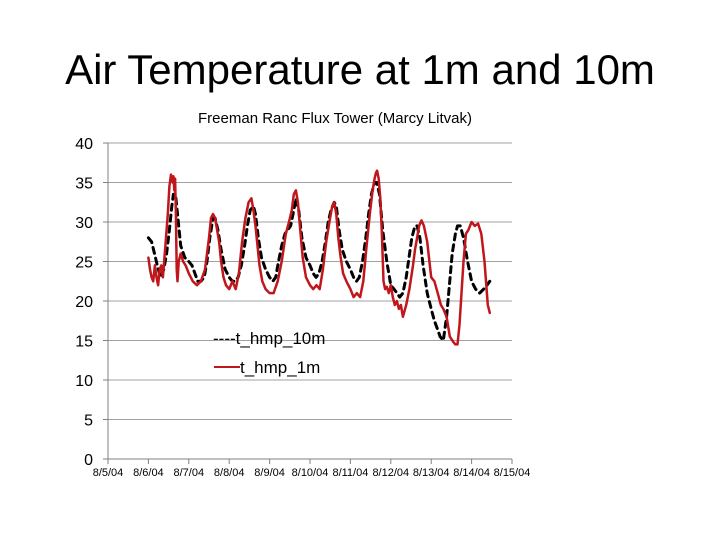 The height and width of the screenshot is (540, 720). I want to click on y-tick-label: 30, so click(84, 223).